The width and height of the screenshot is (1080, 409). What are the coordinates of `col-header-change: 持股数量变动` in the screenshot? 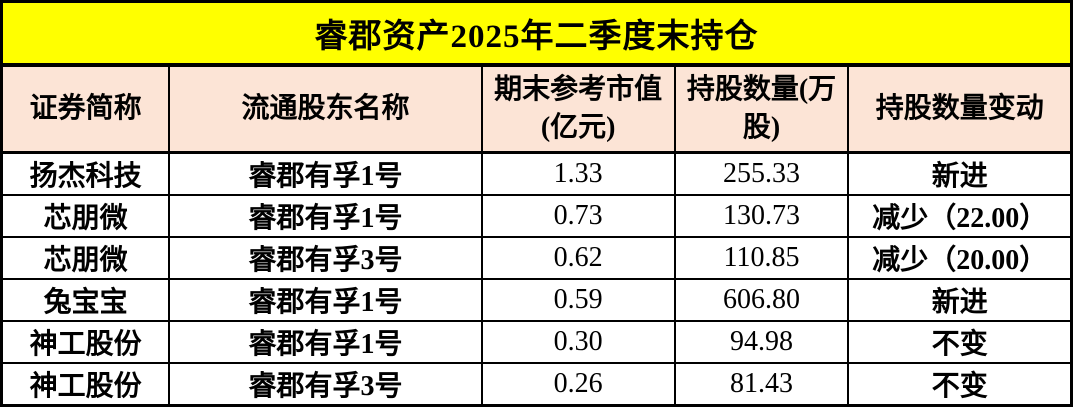 It's located at (960, 109).